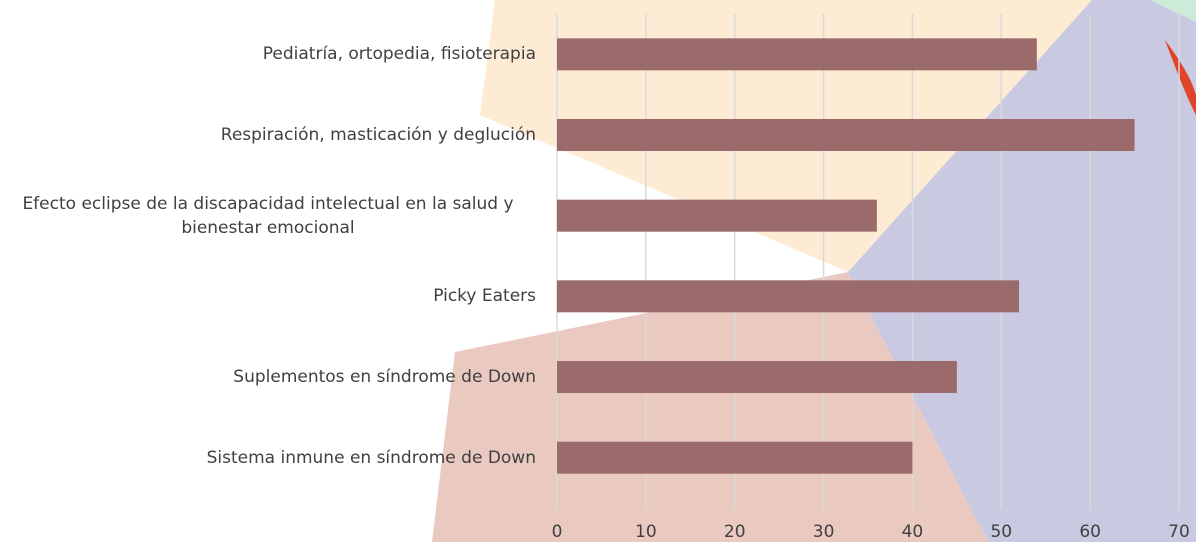 This screenshot has width=1196, height=542. I want to click on x-tick-label: 10, so click(646, 532).